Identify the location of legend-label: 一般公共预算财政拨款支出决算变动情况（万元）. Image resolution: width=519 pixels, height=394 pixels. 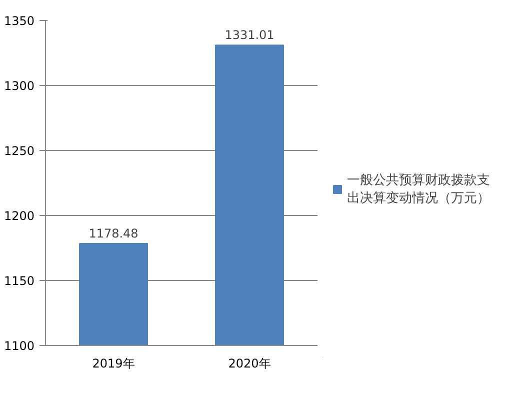
(418, 189).